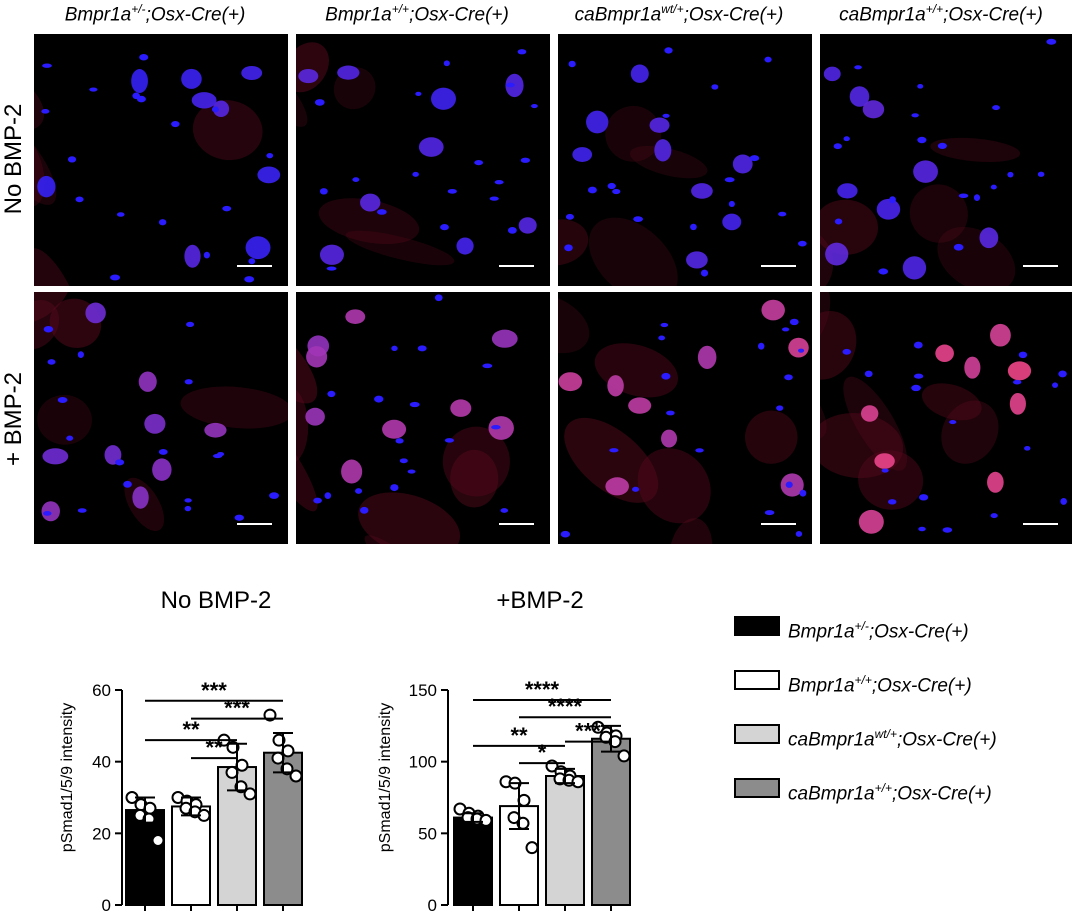  I want to click on legend-label: caBmpr1a+/+;Osx-Cre(+), so click(890, 793).